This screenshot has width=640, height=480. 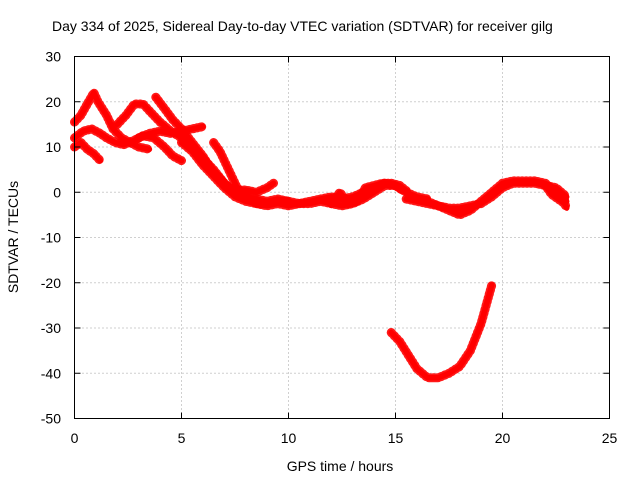 I want to click on y-tick-label: 10, so click(x=53, y=147).